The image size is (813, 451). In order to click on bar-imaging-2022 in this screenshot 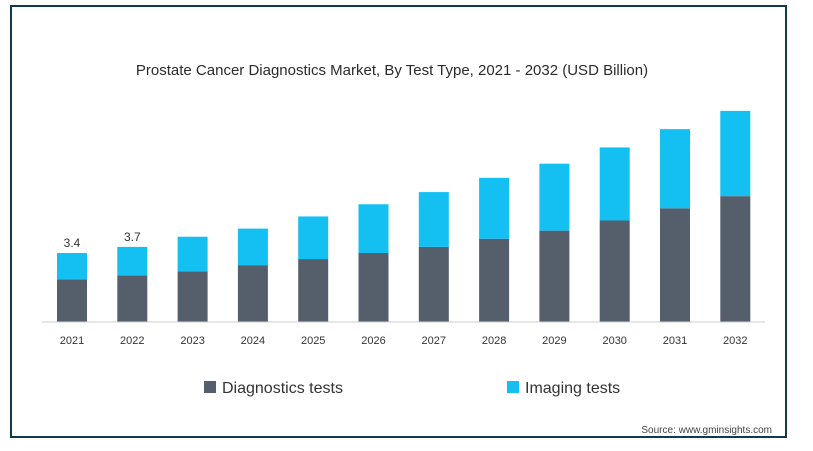, I will do `click(132, 261)`.